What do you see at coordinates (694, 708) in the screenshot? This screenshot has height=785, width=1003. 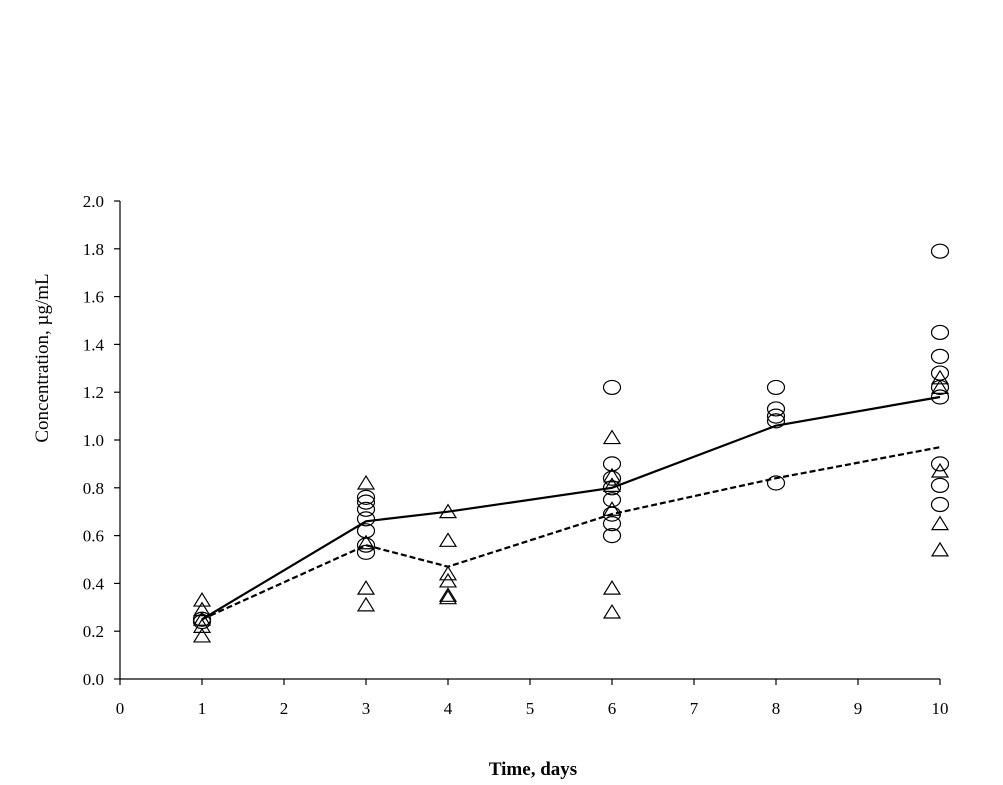 I see `x-tick-label: 7` at bounding box center [694, 708].